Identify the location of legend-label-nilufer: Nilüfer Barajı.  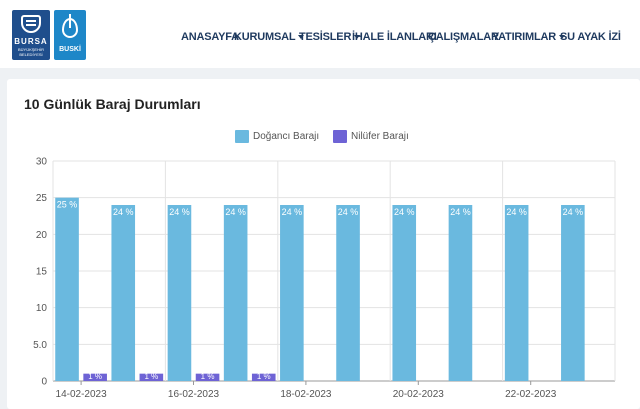
(380, 136).